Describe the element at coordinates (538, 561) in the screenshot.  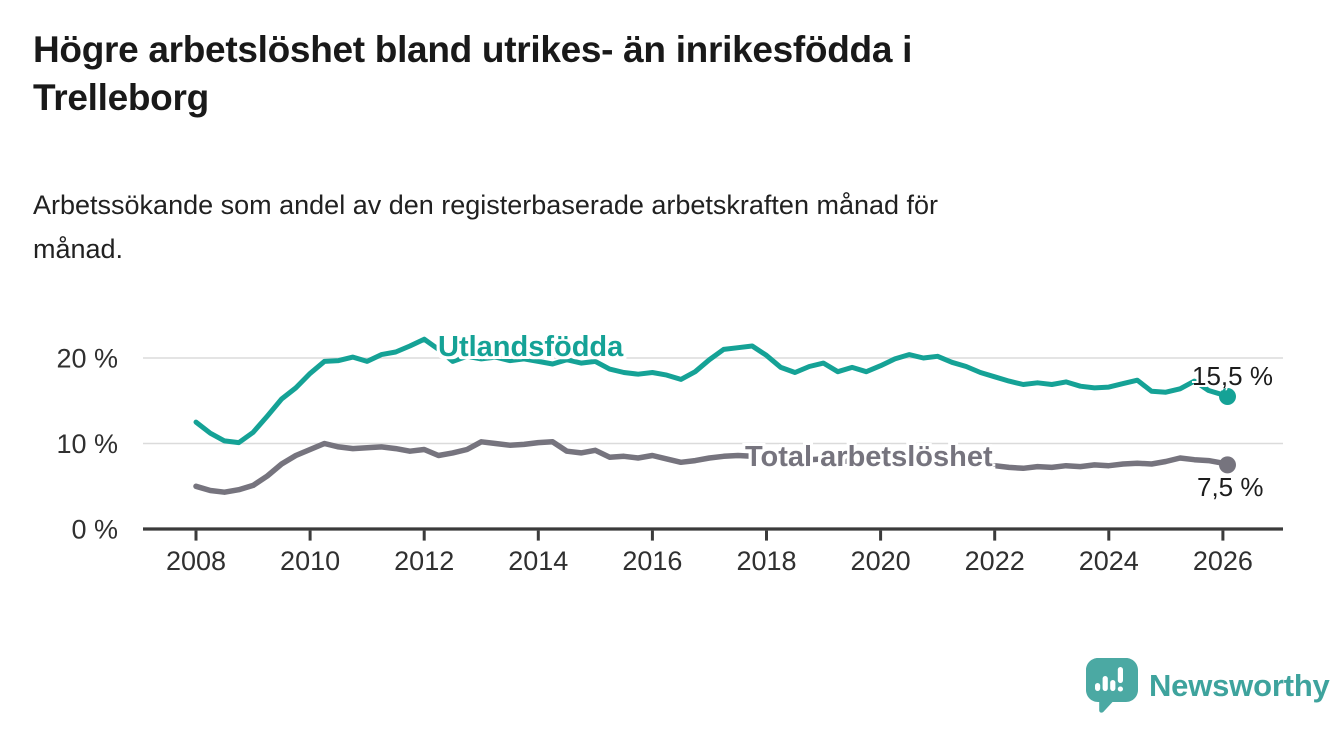
I see `x-tick-label-2014: 2014` at that location.